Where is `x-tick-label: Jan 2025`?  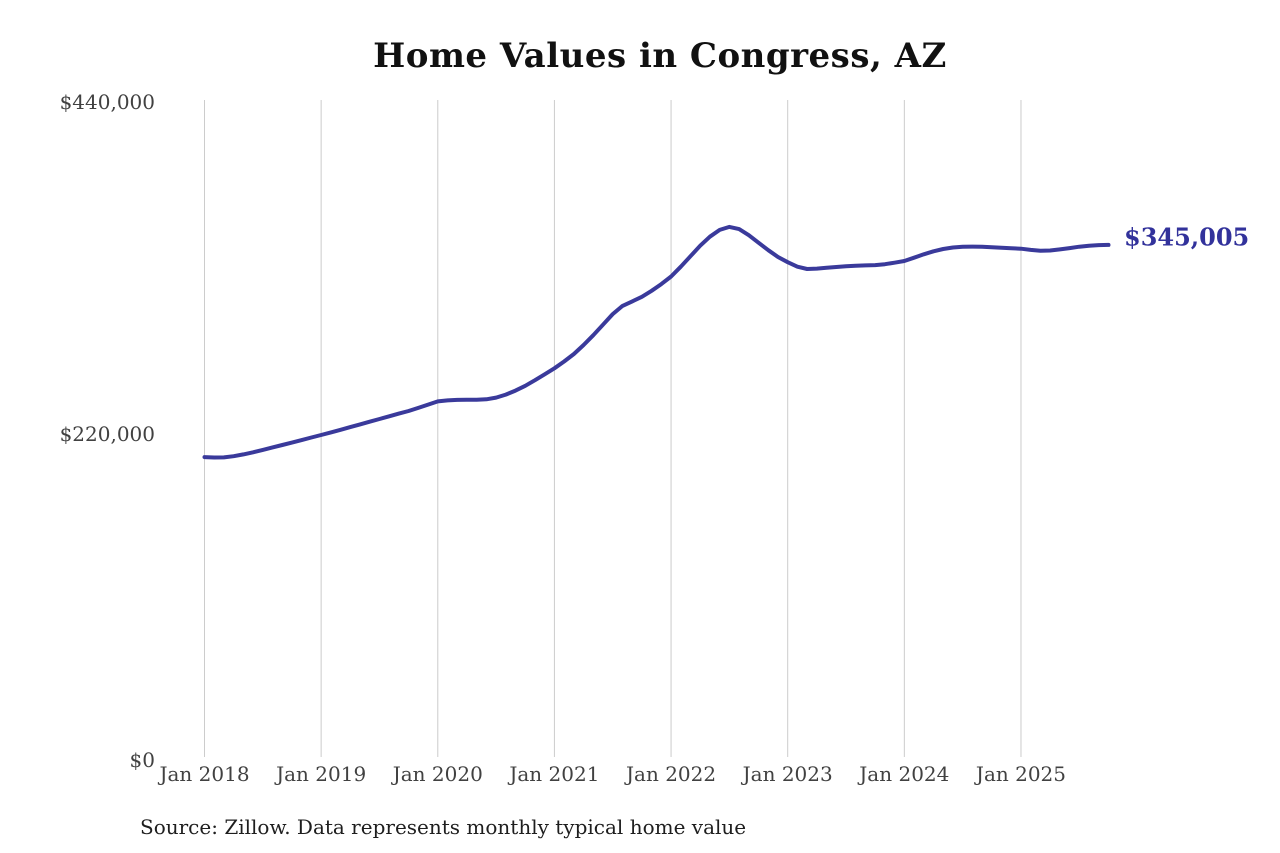
x-tick-label: Jan 2025 is located at coordinates (1021, 774).